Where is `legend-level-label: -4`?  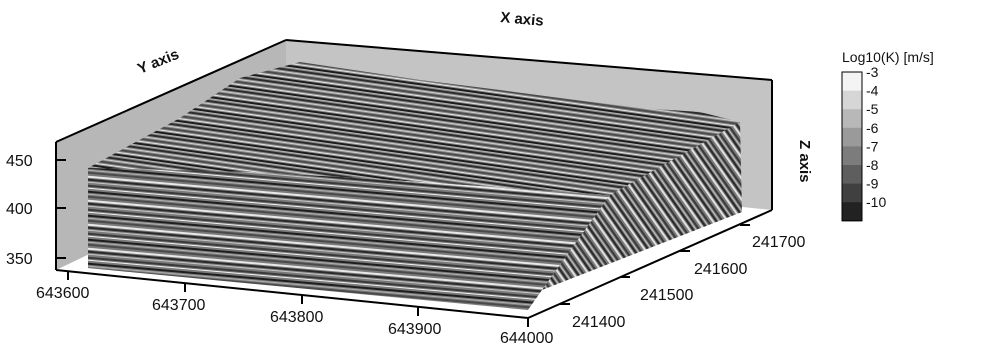 legend-level-label: -4 is located at coordinates (872, 91).